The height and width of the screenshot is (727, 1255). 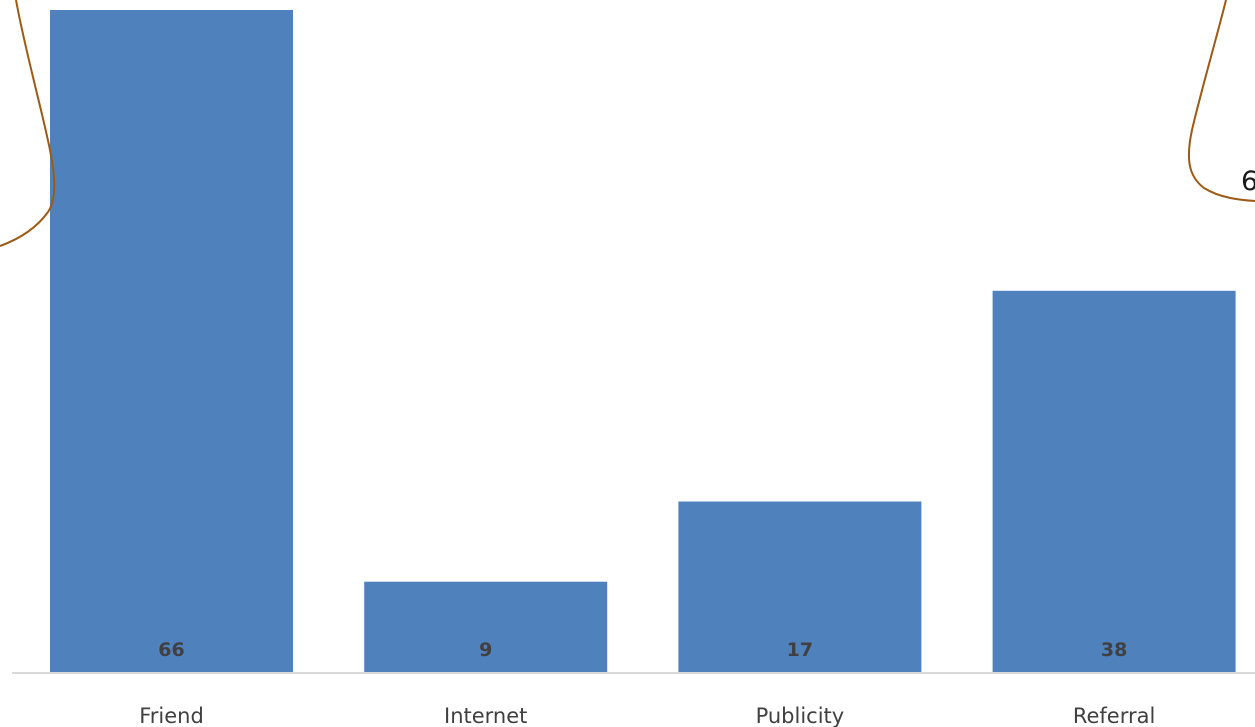 I want to click on category-label-publicity: Publicity, so click(x=800, y=715).